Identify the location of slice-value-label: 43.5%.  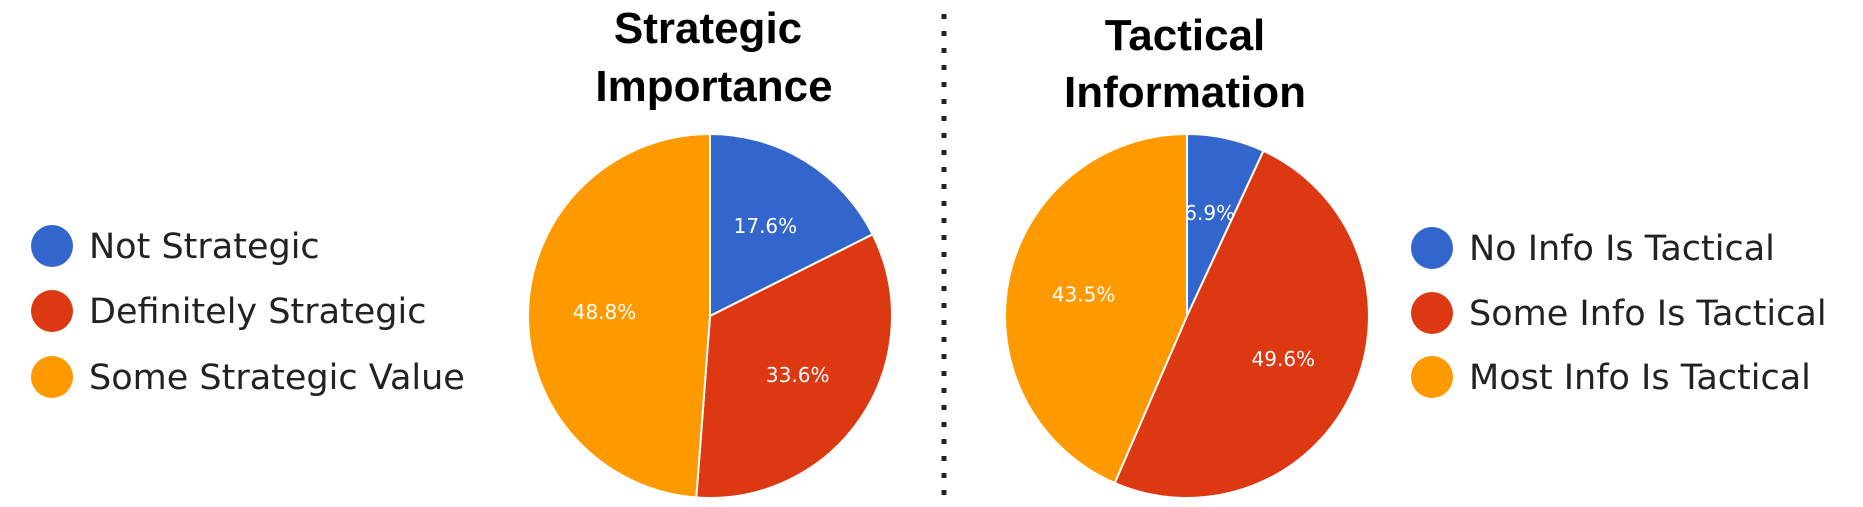
(1084, 295).